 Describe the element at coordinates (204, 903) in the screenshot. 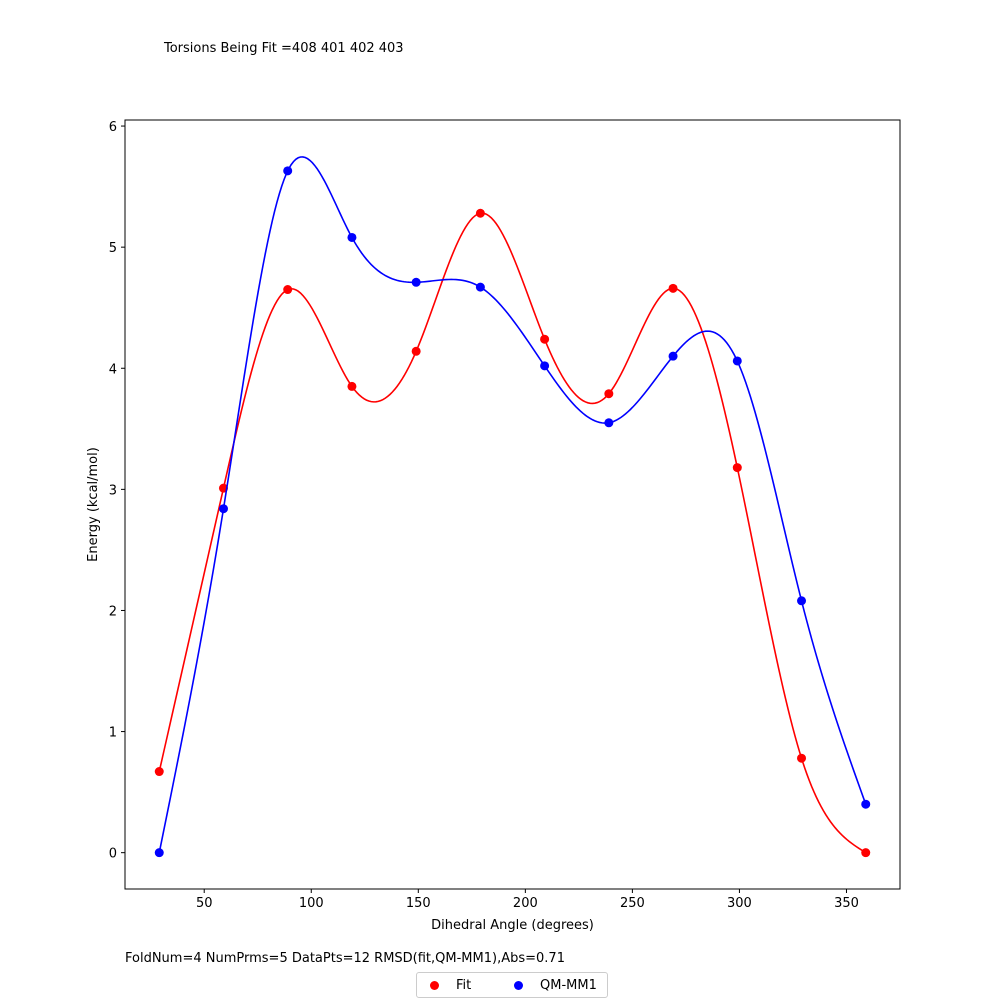

I see `x-tick-label: 50` at that location.